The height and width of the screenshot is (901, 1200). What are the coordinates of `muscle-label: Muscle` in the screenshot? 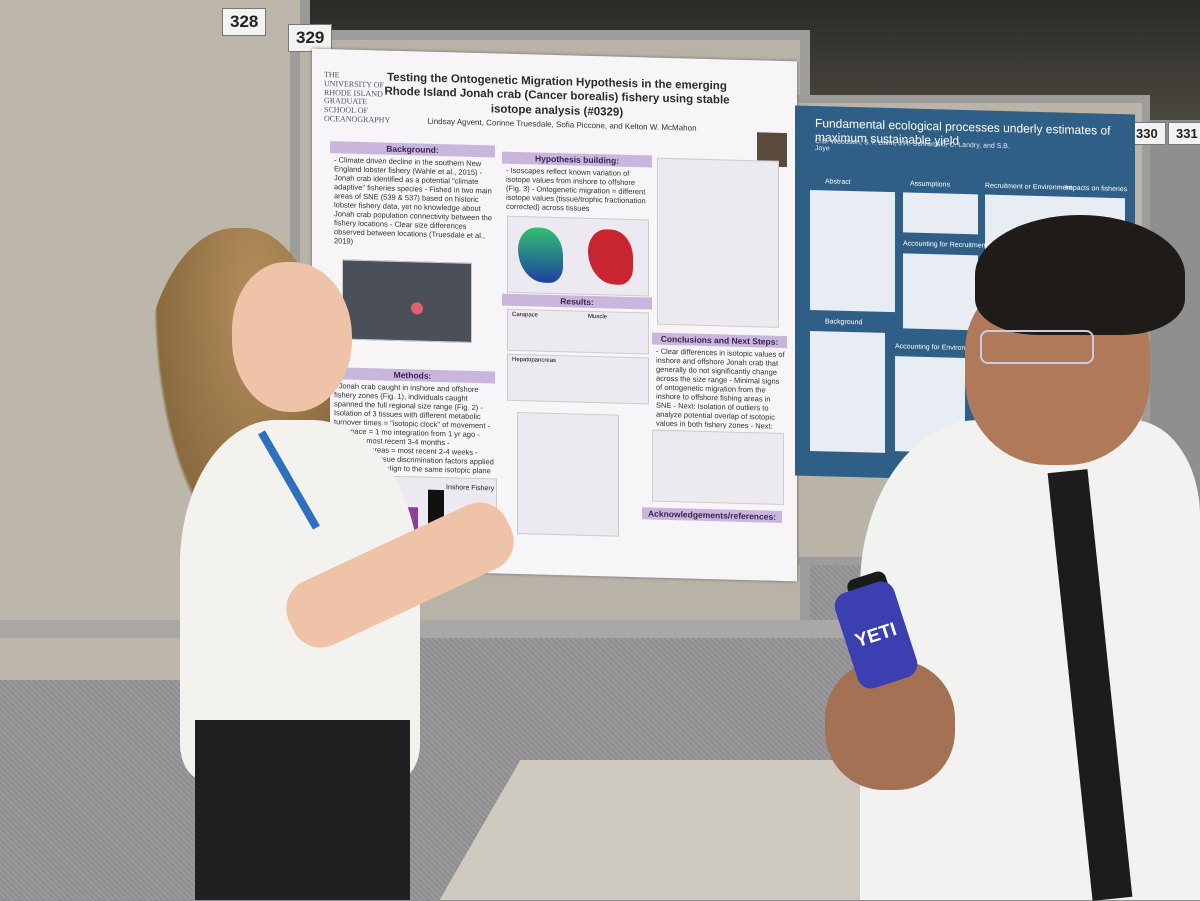 It's located at (598, 317).